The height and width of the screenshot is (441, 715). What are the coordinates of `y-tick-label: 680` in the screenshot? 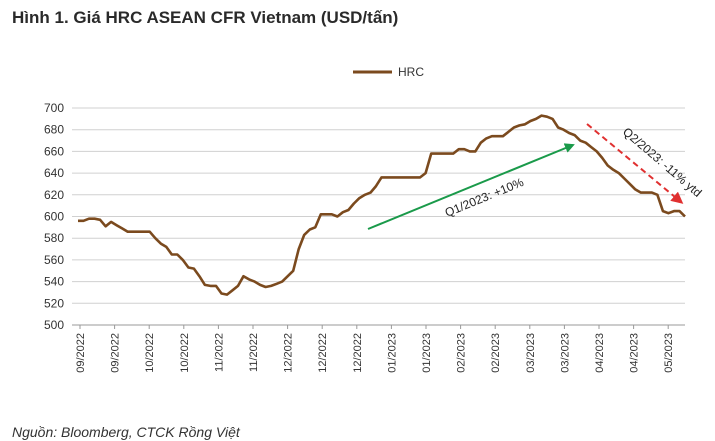 It's located at (54, 130).